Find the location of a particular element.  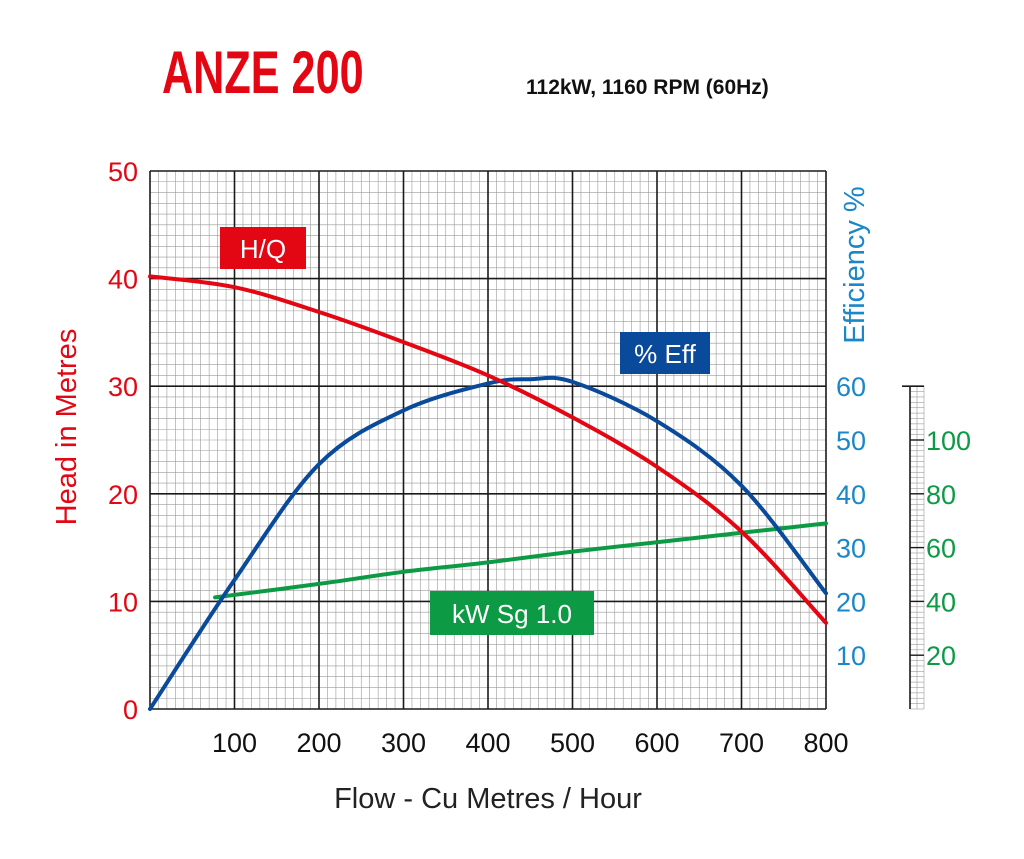

y-tick-label-head: 30 is located at coordinates (123, 387).